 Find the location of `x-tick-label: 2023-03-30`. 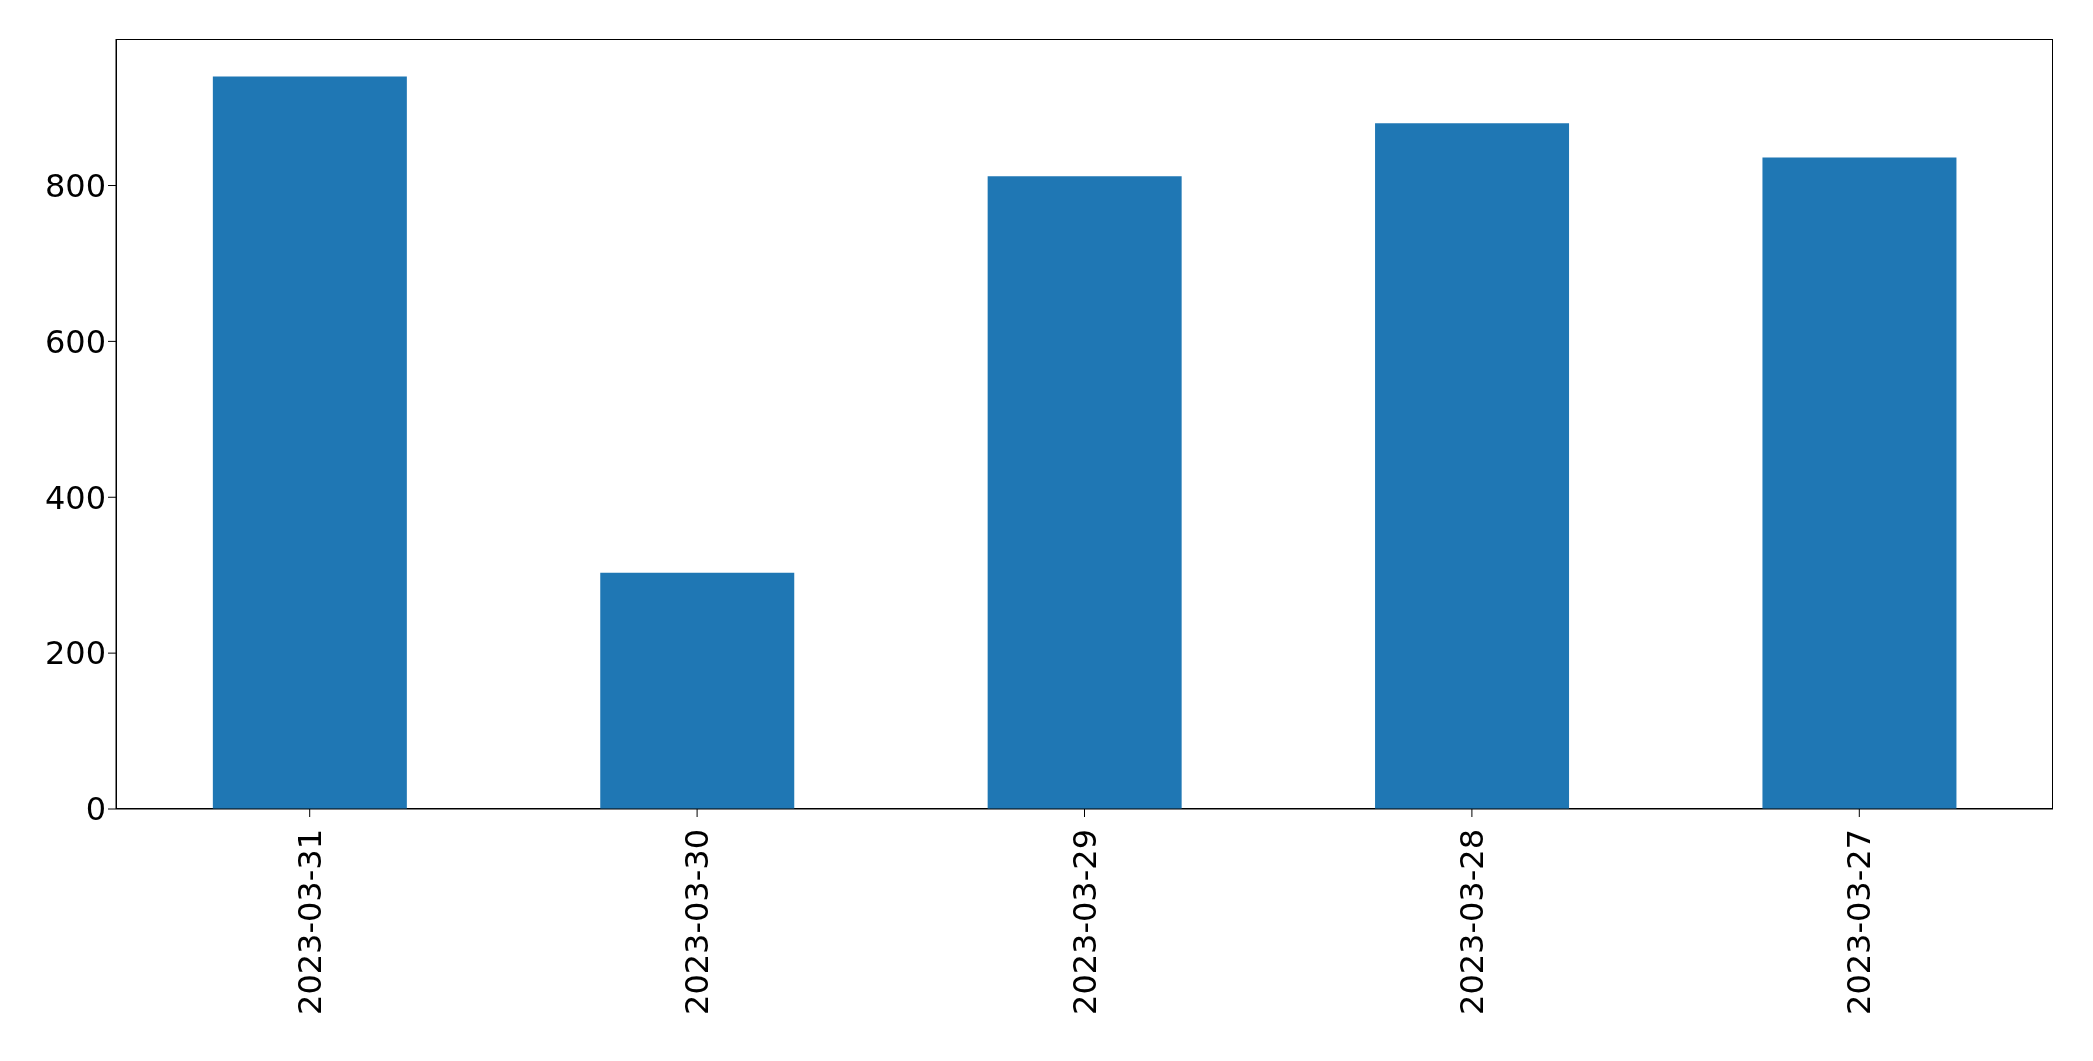

x-tick-label: 2023-03-30 is located at coordinates (697, 922).